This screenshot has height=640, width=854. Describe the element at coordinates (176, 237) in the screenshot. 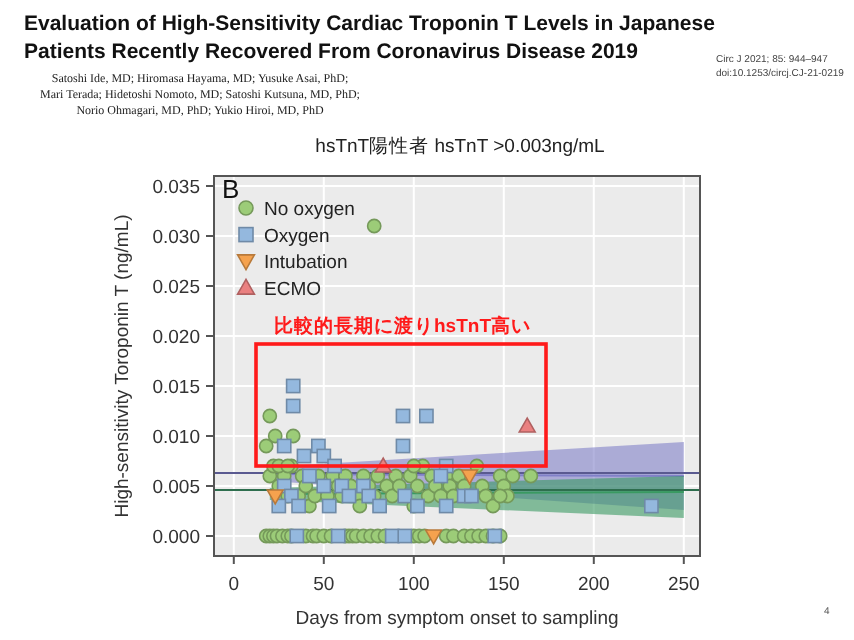

I see `y-tick-label: 0.030` at that location.